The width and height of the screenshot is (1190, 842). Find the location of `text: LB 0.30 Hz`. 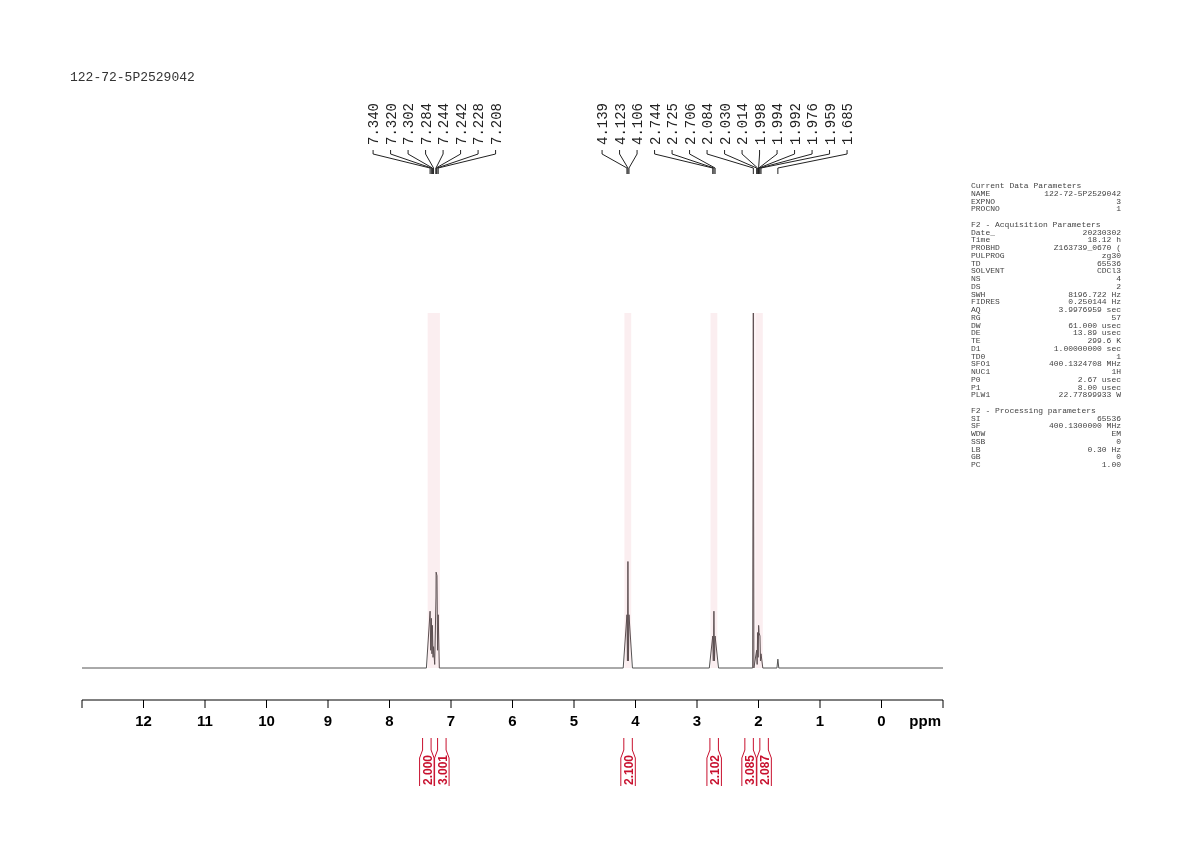

text: LB 0.30 Hz is located at coordinates (1046, 449).